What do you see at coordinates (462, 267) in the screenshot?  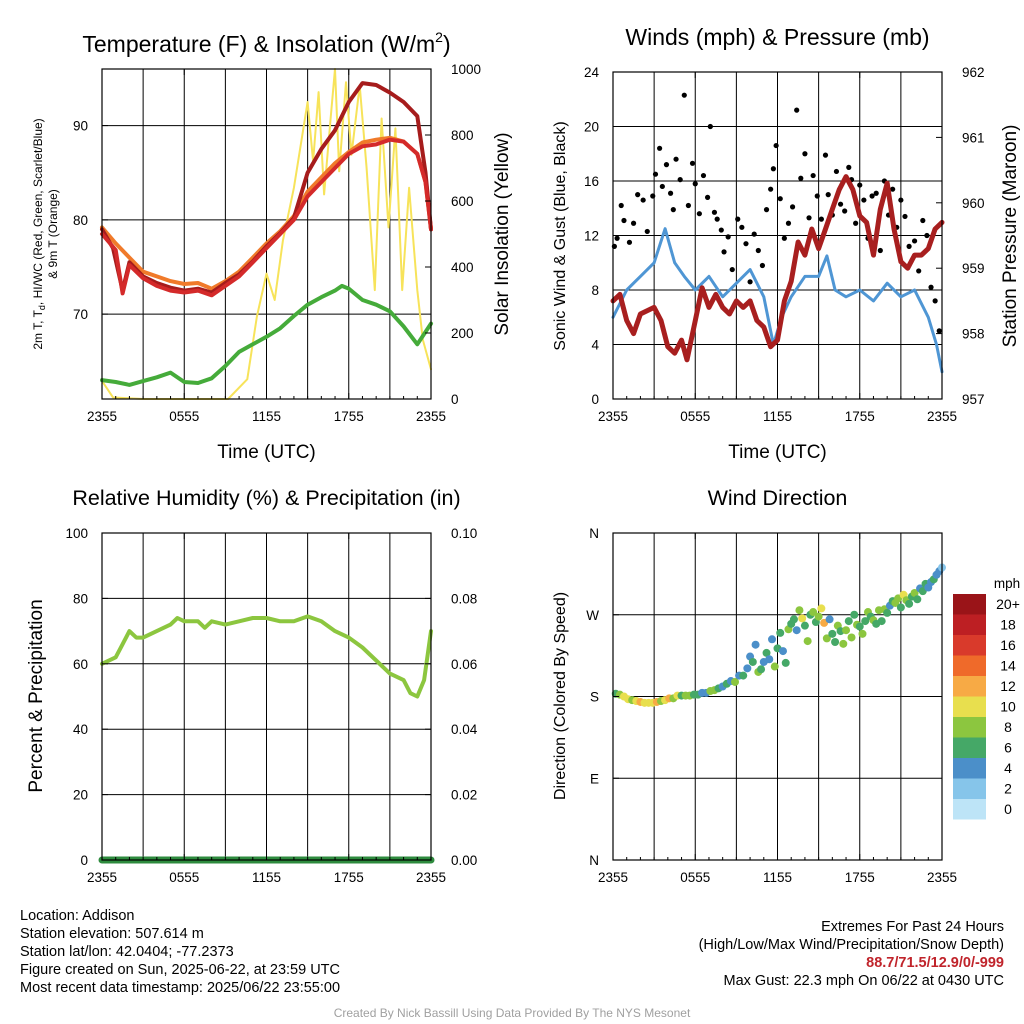 I see `y-right-tick-label: 400` at bounding box center [462, 267].